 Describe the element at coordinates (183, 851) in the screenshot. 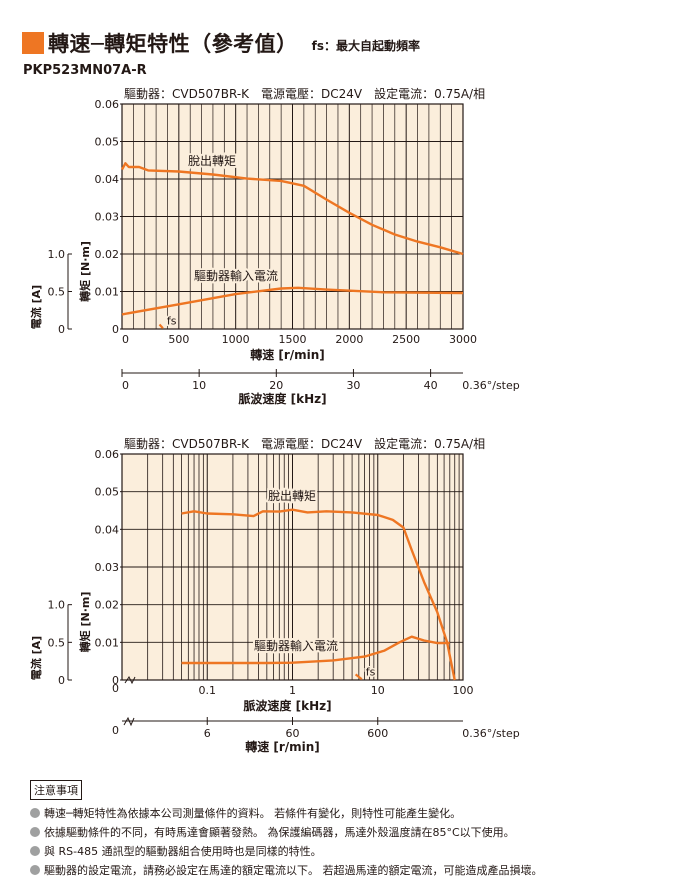

I see `note-text: 與 RS-485 通訊型的驅動器組合使用時也是同樣的特性。` at that location.